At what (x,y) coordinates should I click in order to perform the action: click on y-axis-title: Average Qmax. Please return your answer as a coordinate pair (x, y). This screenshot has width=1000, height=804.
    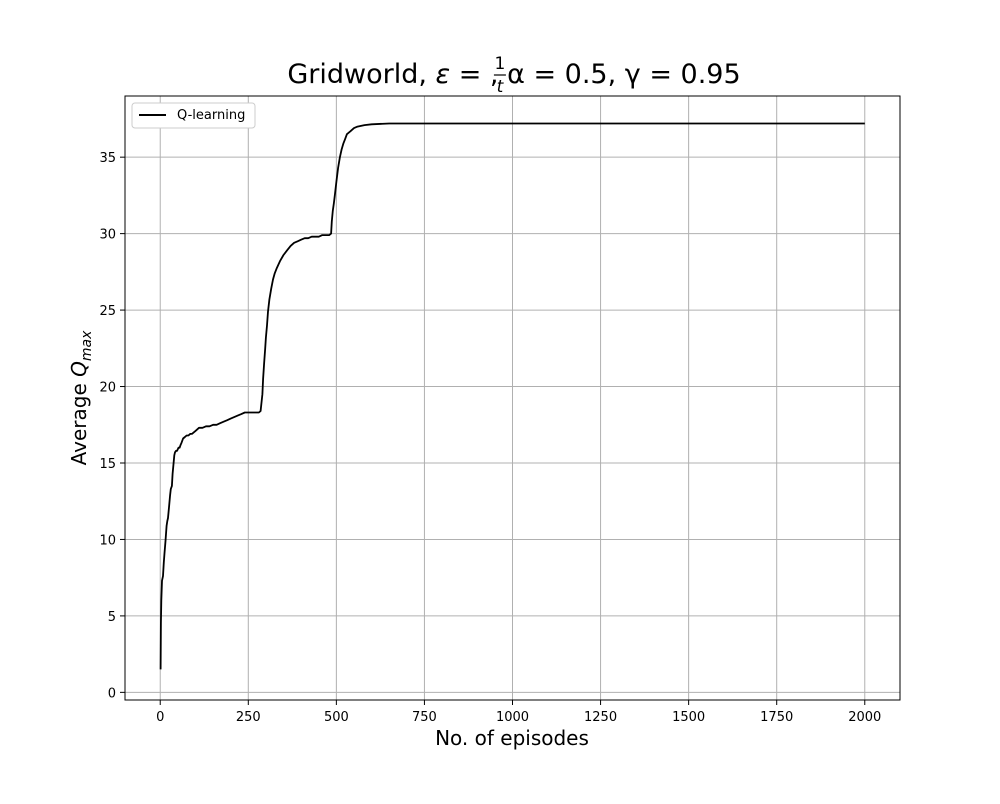
    Looking at the image, I should click on (81, 397).